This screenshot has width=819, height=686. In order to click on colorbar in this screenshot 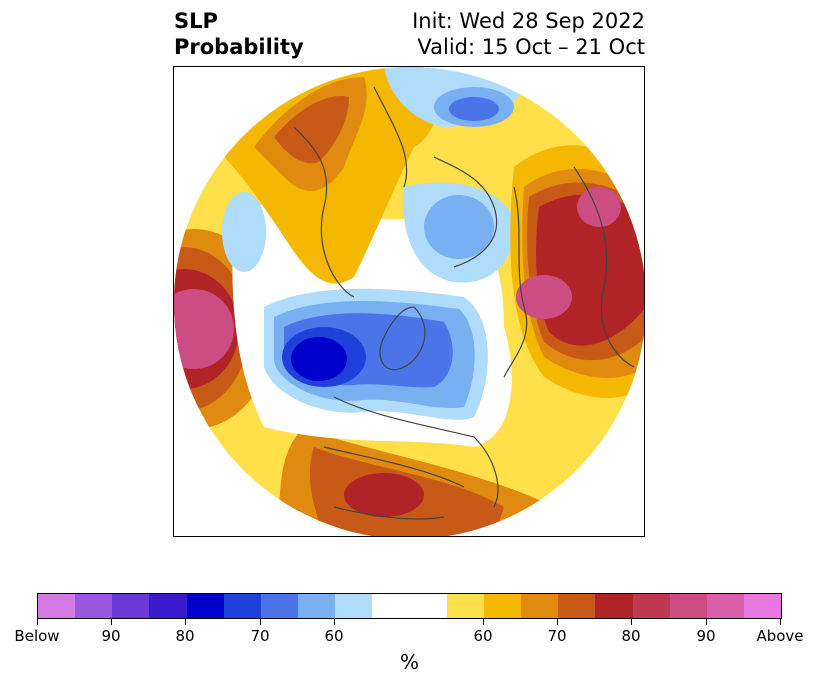, I will do `click(409, 606)`.